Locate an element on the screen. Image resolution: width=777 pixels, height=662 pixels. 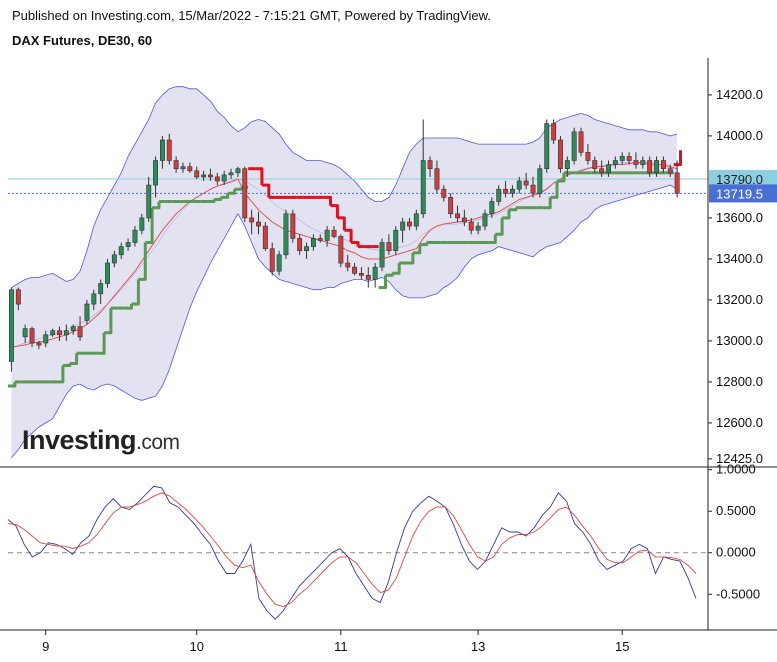
chart-title: DAX Futures, DE30, 60 is located at coordinates (82, 40).